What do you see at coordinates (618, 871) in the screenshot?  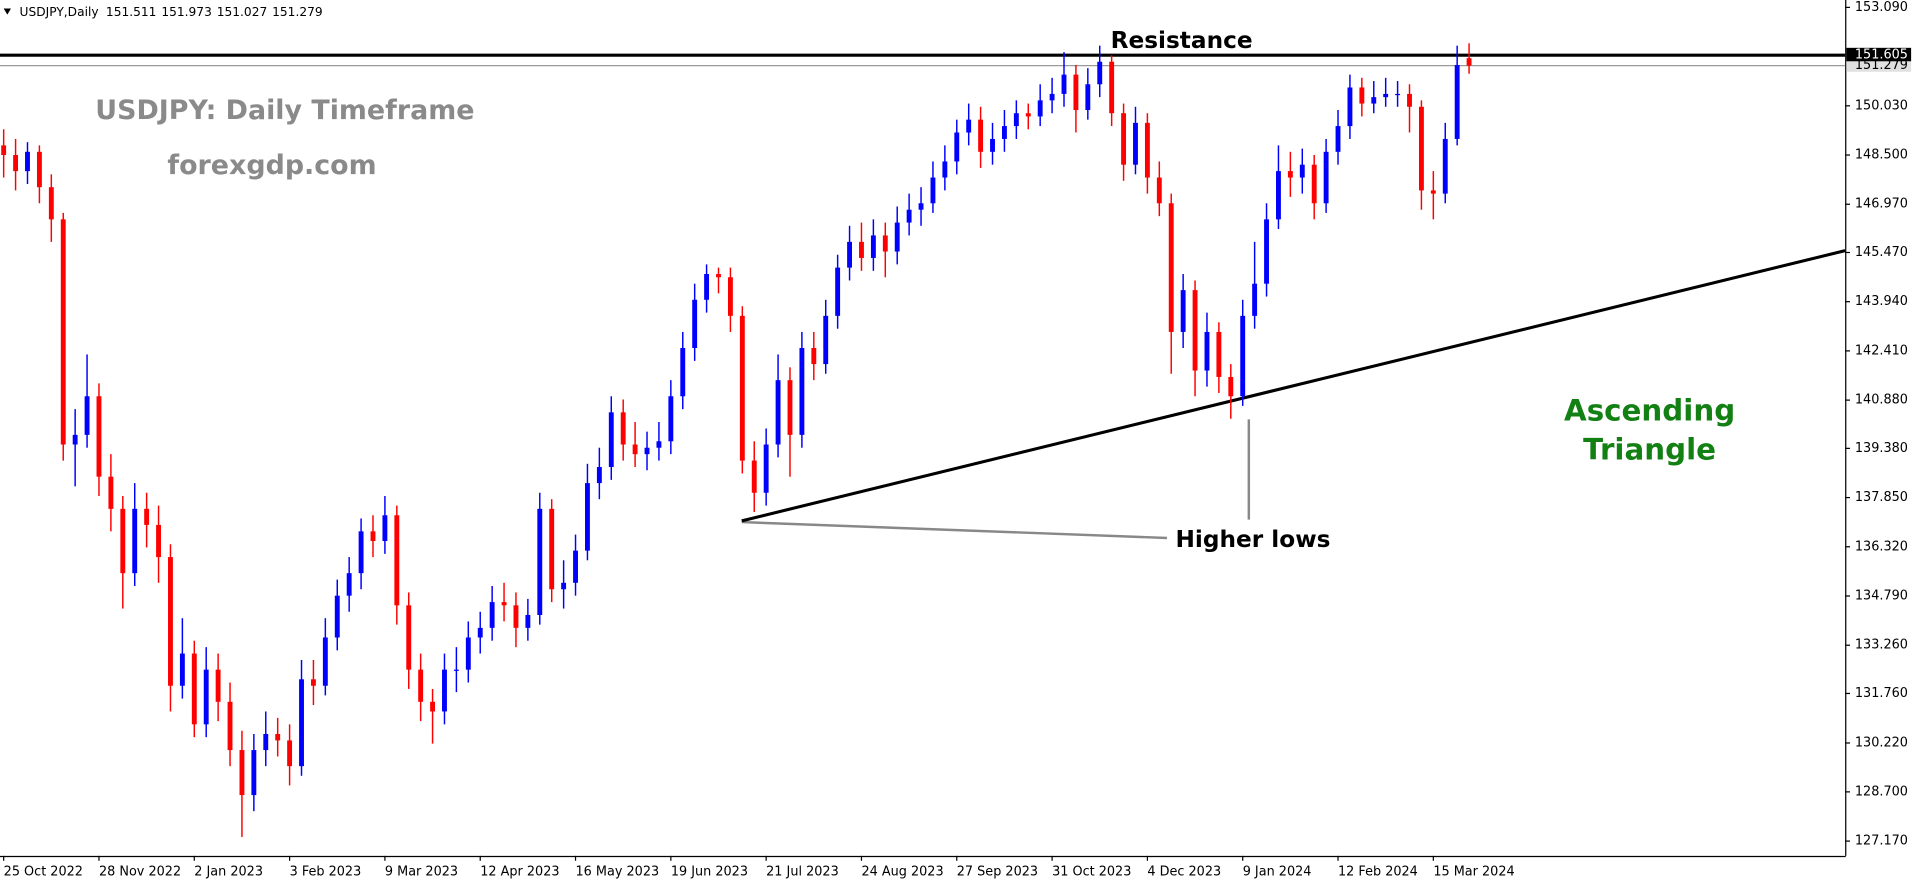 I see `x-tick-label: 16 May 2023` at bounding box center [618, 871].